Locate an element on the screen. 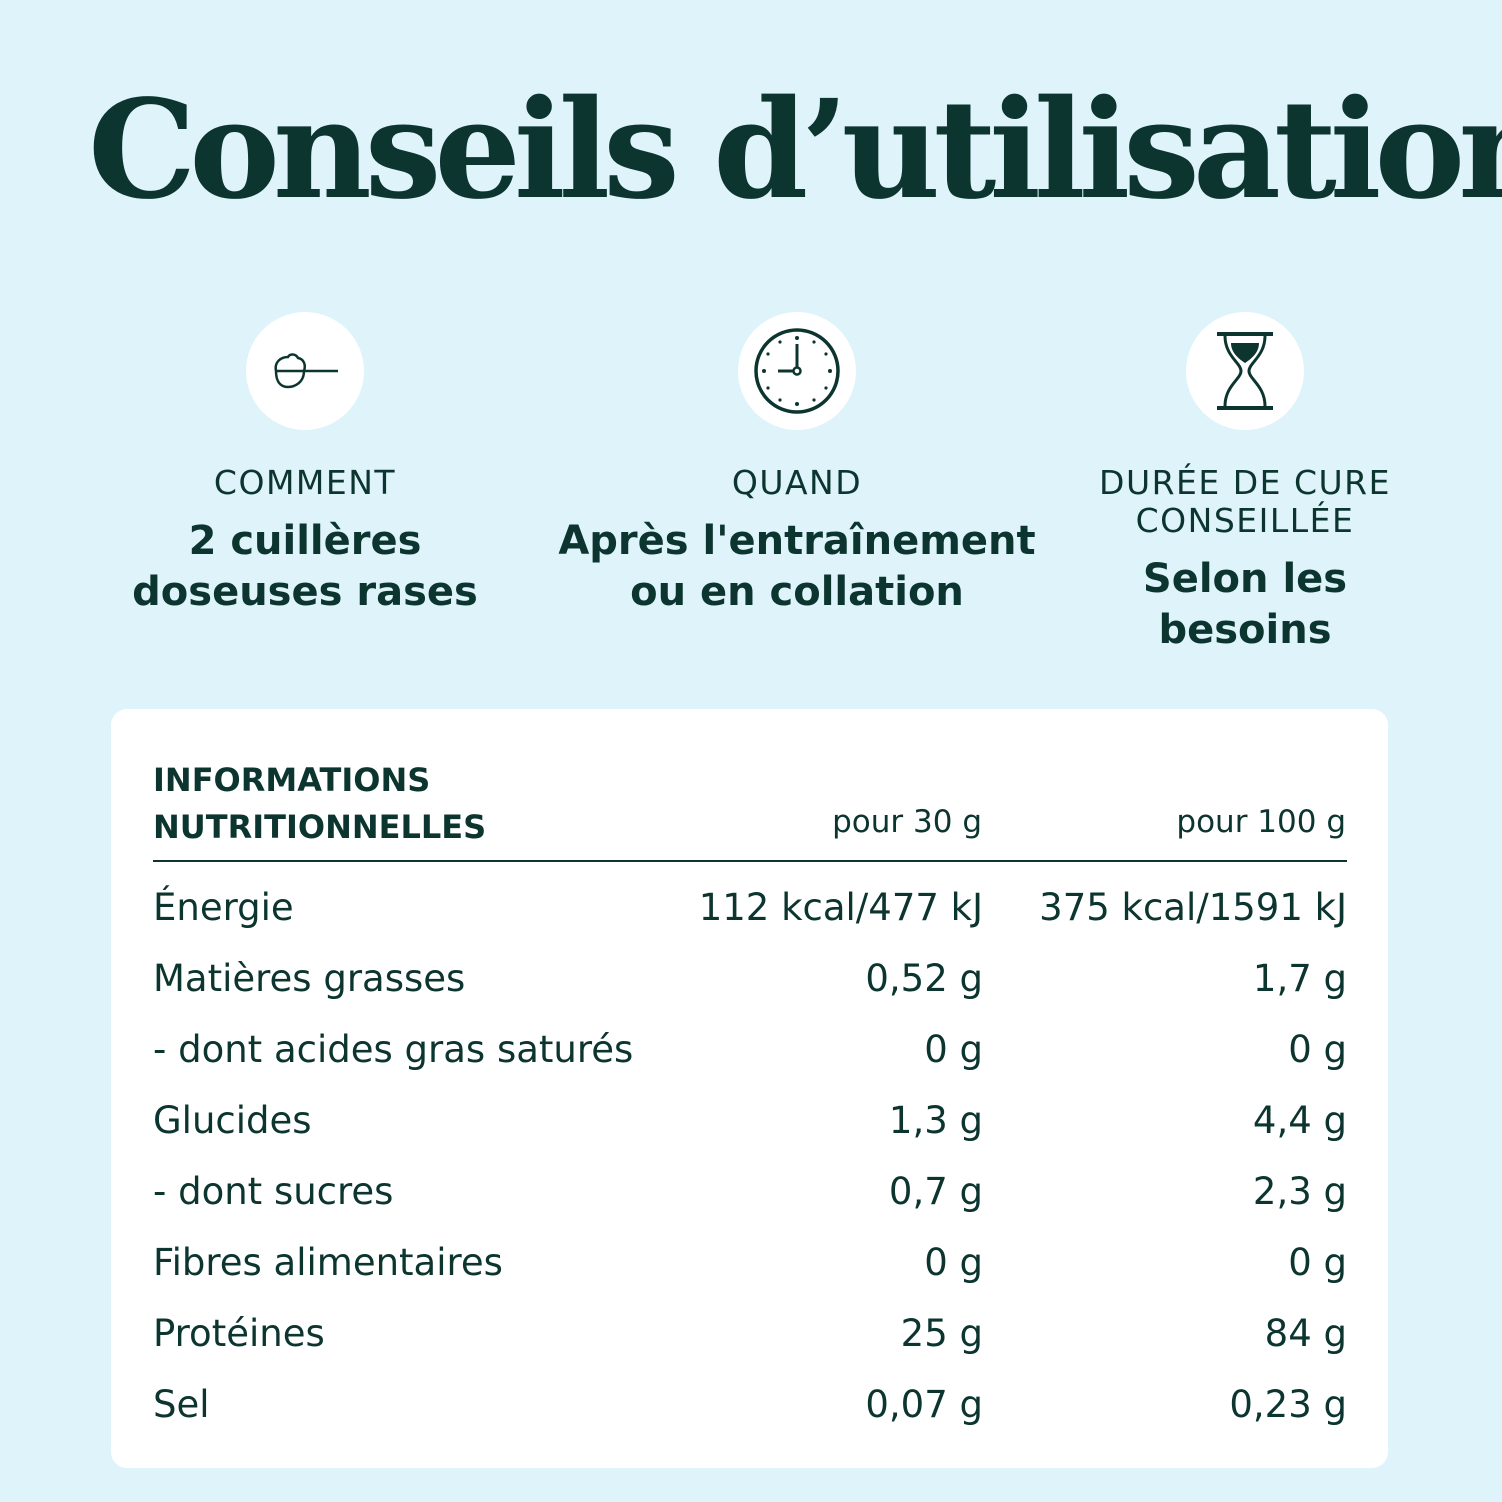 This screenshot has width=1502, height=1502. header-line: NUTRITIONNELLES is located at coordinates (320, 827).